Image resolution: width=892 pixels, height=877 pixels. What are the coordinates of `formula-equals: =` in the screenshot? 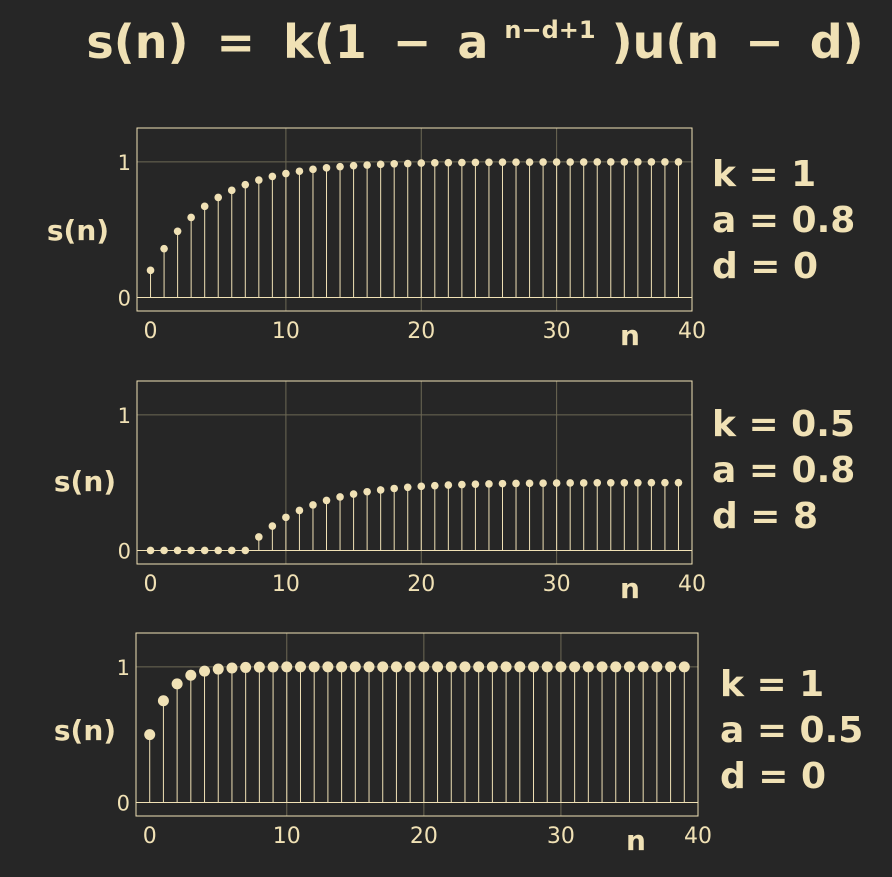 It's located at (236, 42).